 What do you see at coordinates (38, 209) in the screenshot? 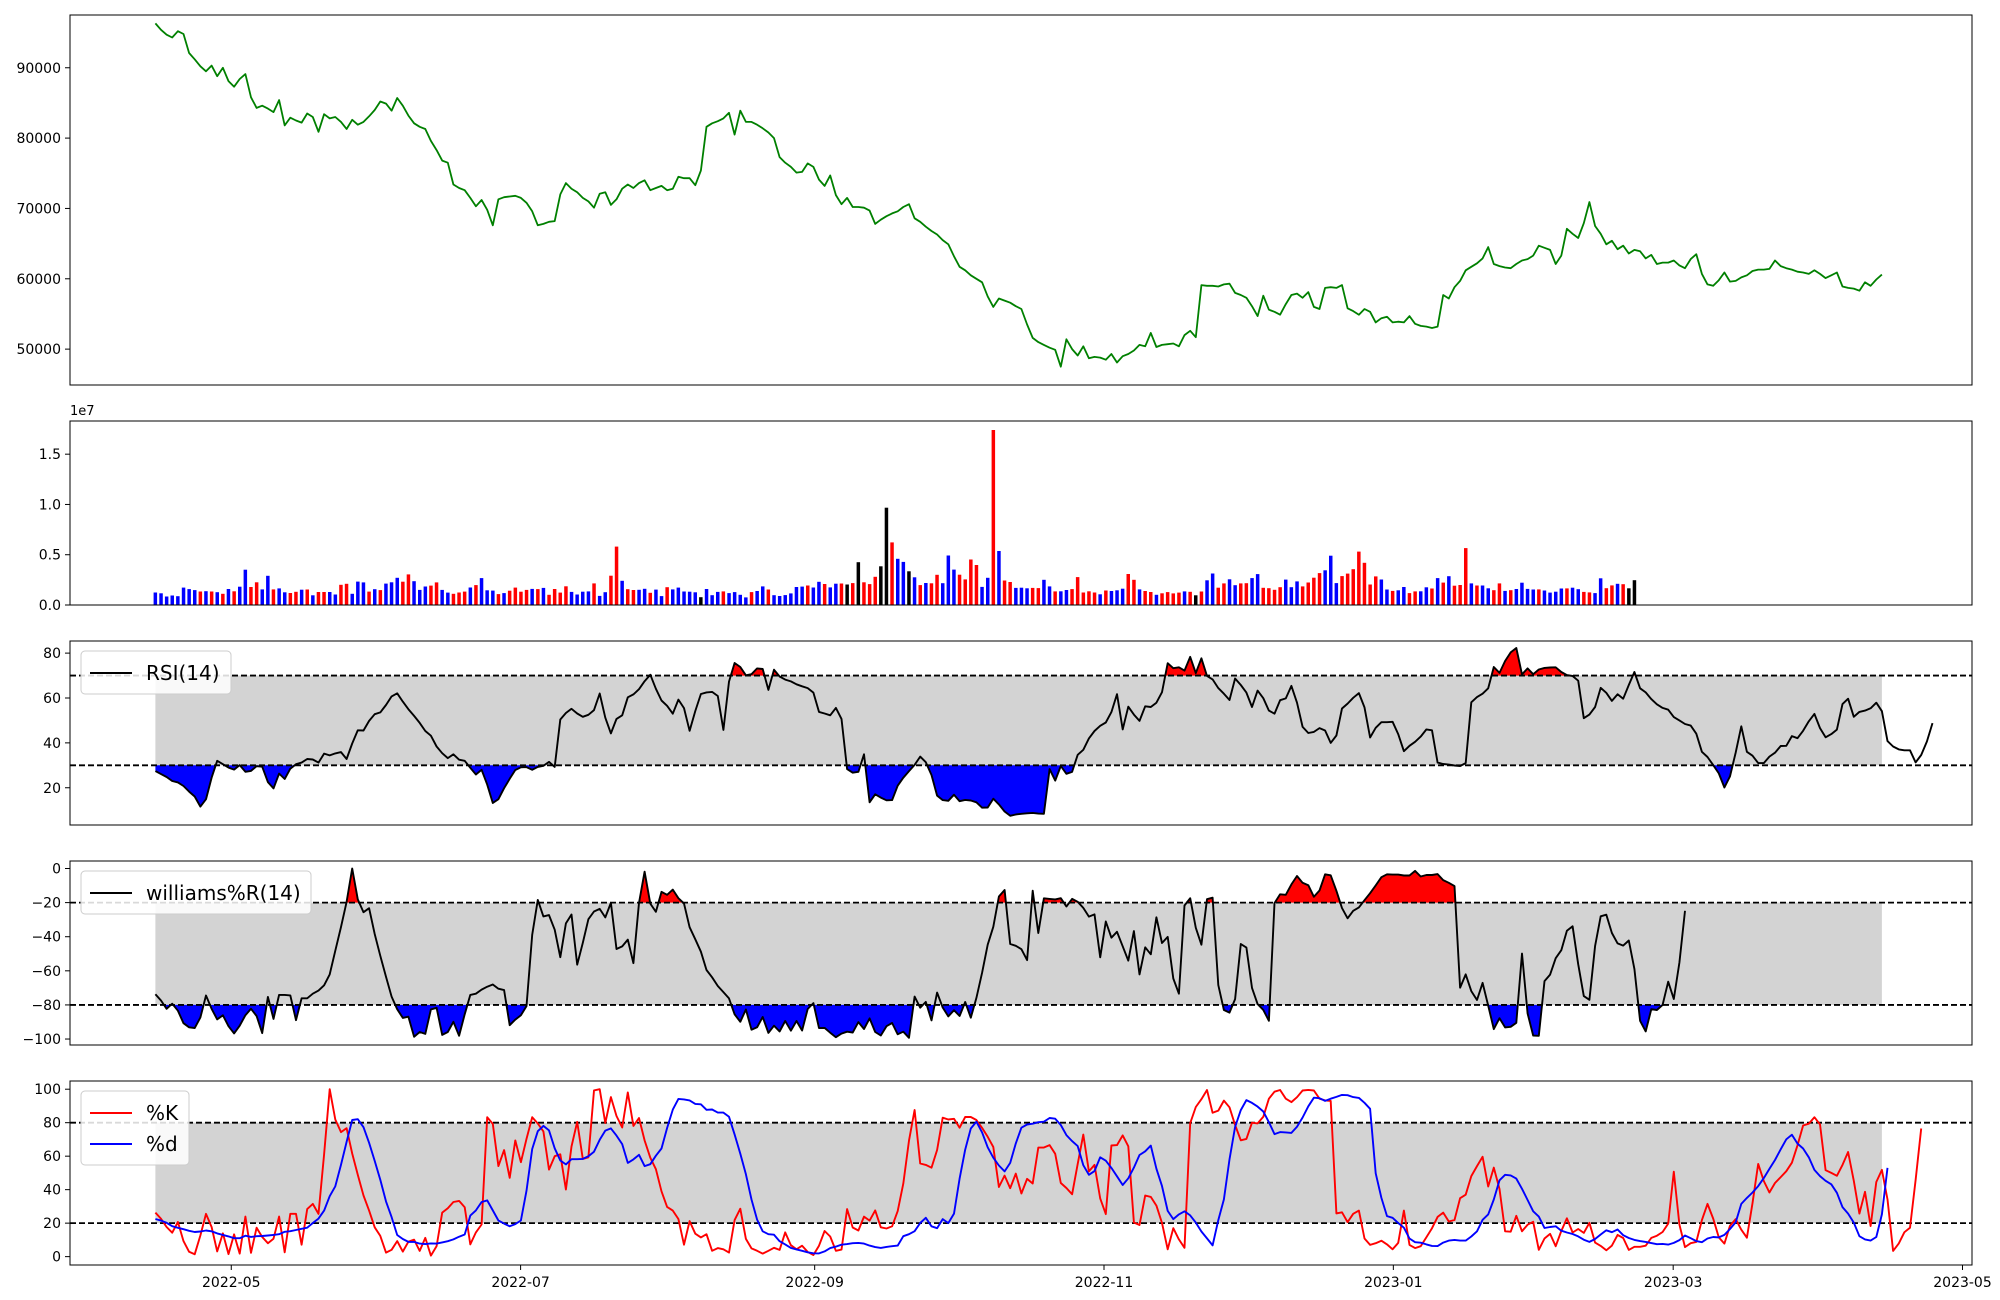
I see `y-tick-label: 70000` at bounding box center [38, 209].